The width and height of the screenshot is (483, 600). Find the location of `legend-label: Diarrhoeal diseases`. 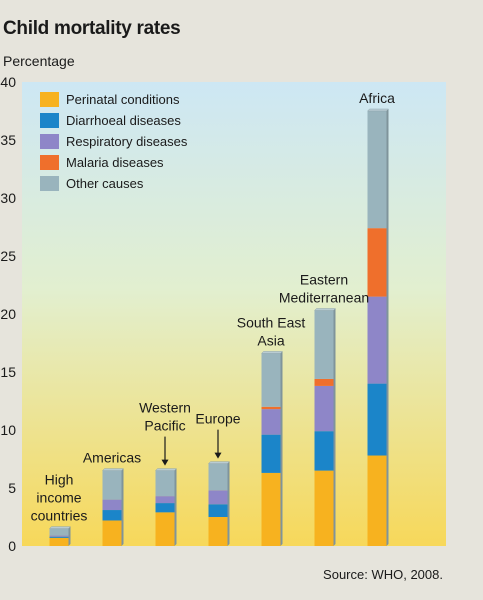

legend-label: Diarrhoeal diseases is located at coordinates (123, 120).